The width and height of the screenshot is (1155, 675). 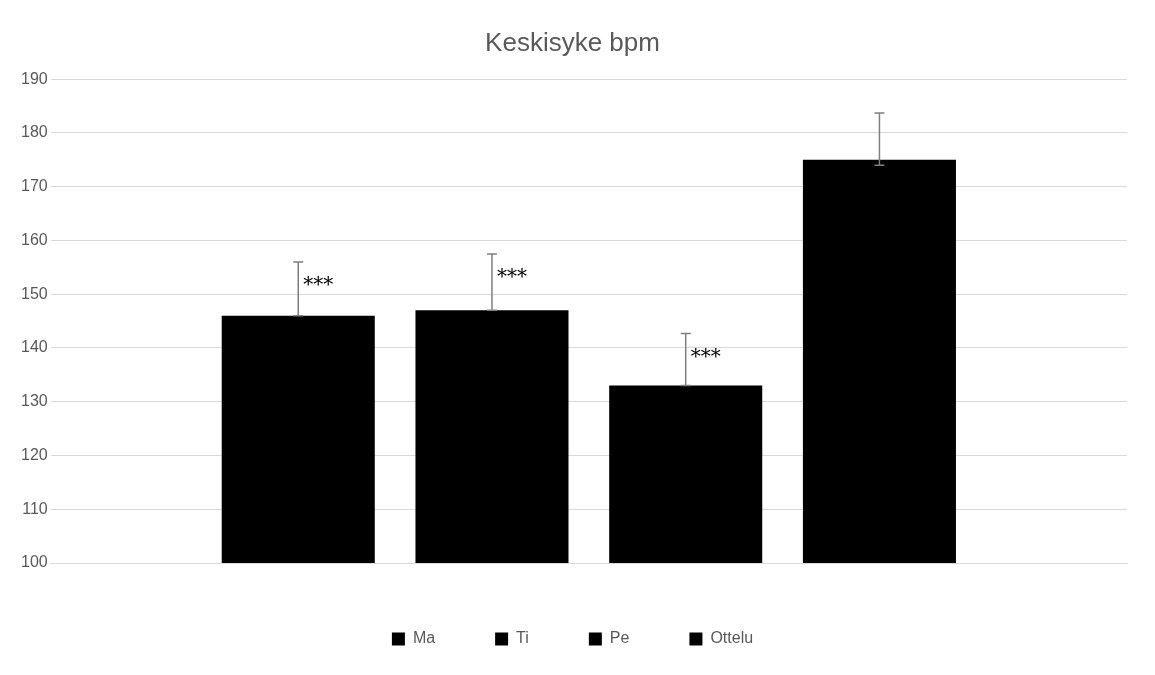 I want to click on y-tick-label: 180, so click(x=34, y=132).